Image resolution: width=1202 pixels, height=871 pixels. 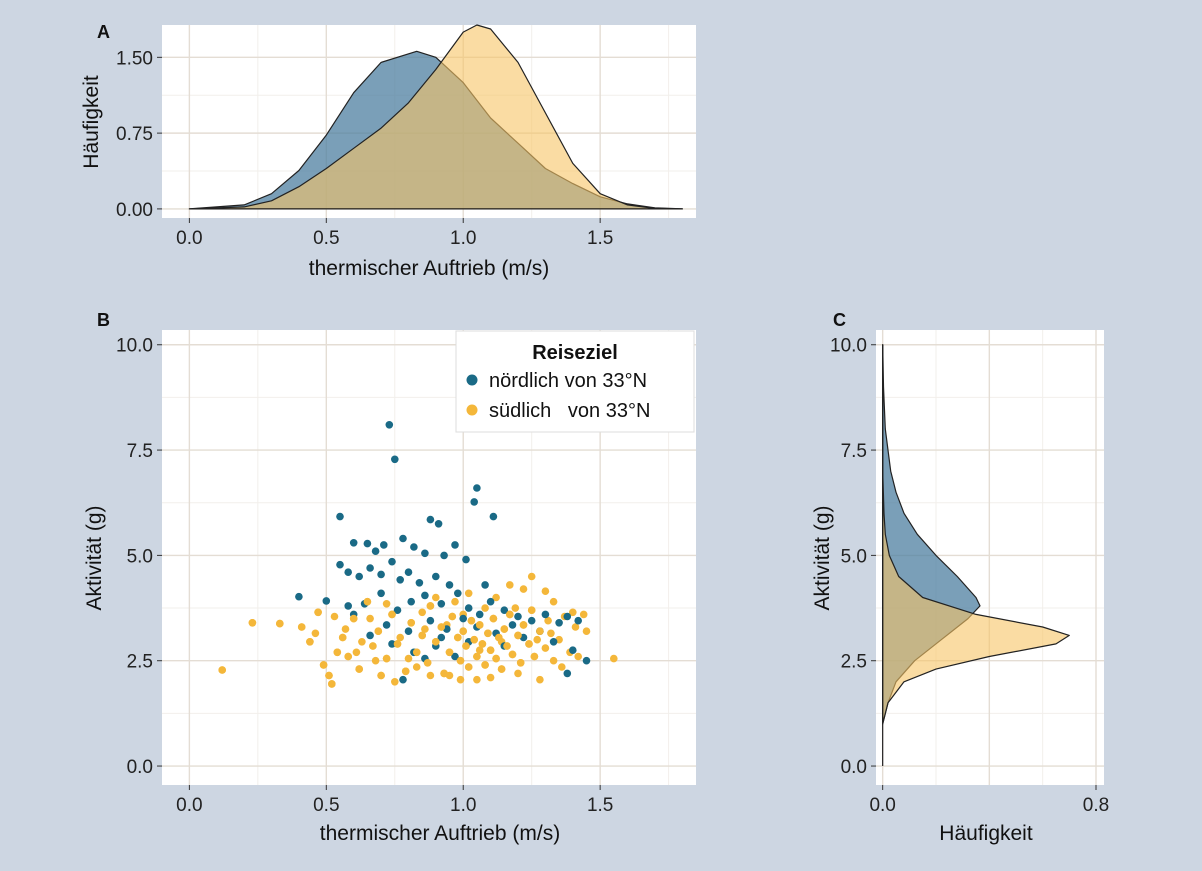 What do you see at coordinates (134, 210) in the screenshot?
I see `a-y-tick-label: 0.00` at bounding box center [134, 210].